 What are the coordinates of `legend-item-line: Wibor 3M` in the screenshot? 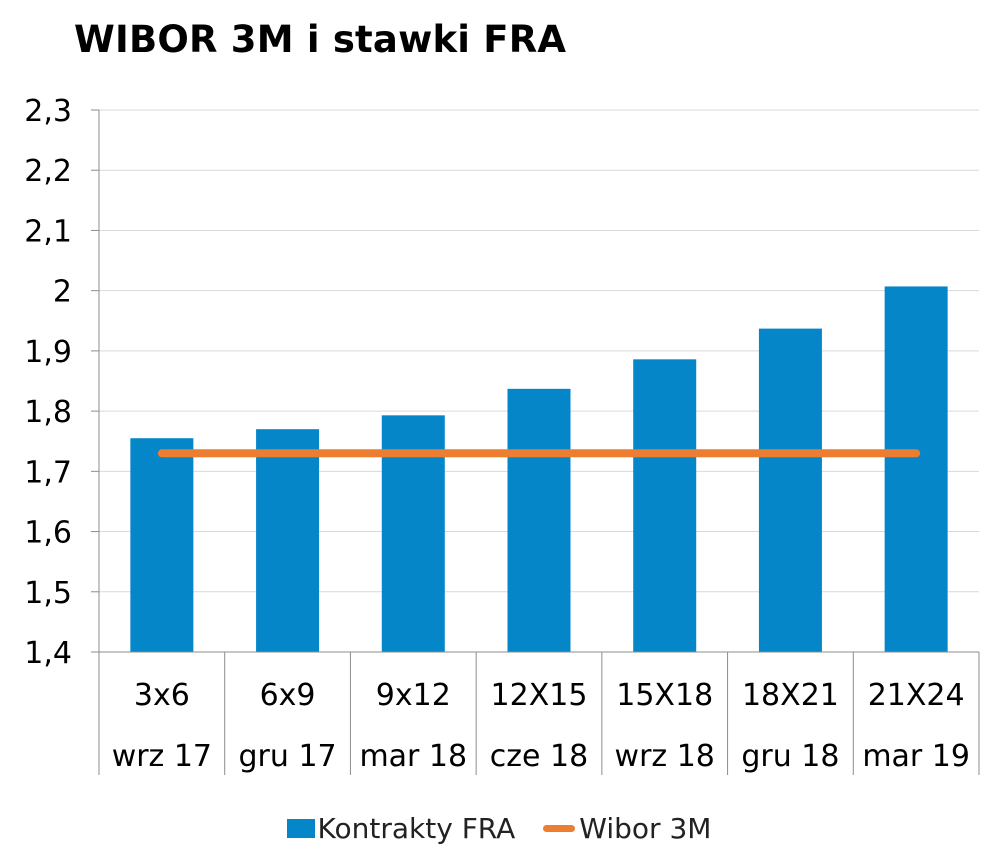 It's located at (627, 828).